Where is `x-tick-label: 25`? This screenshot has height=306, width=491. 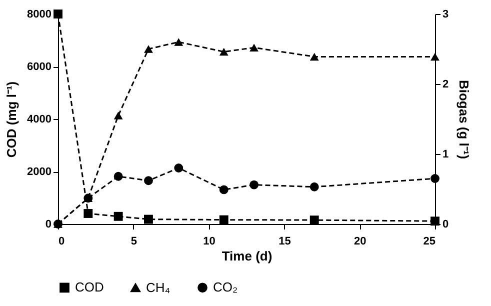
x-tick-label: 25 is located at coordinates (429, 242).